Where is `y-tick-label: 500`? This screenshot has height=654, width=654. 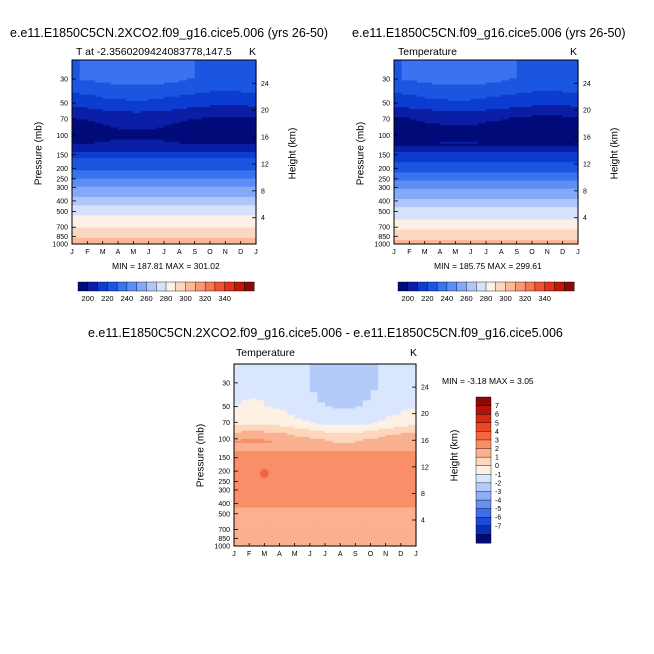
y-tick-label: 500 is located at coordinates (384, 212).